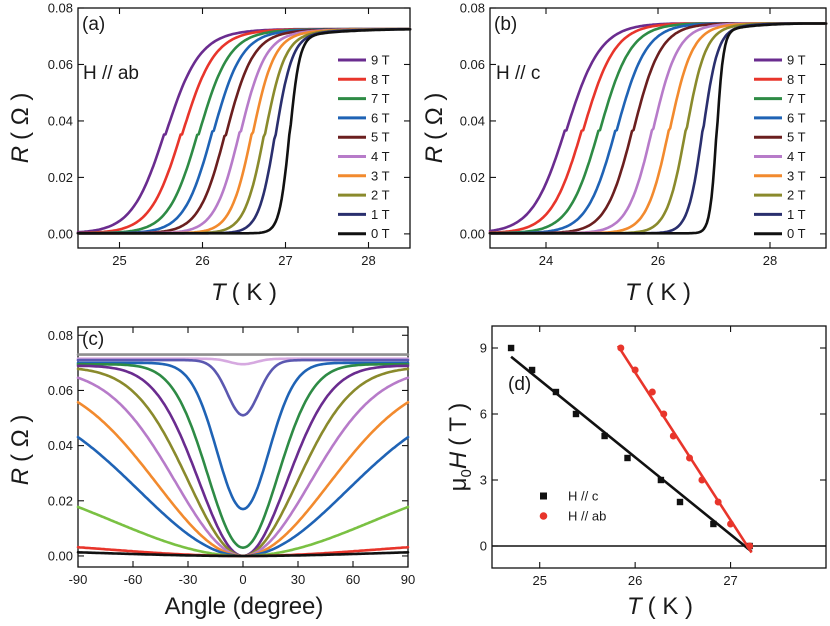 This screenshot has height=626, width=830. I want to click on legend-label: 9 T, so click(796, 60).